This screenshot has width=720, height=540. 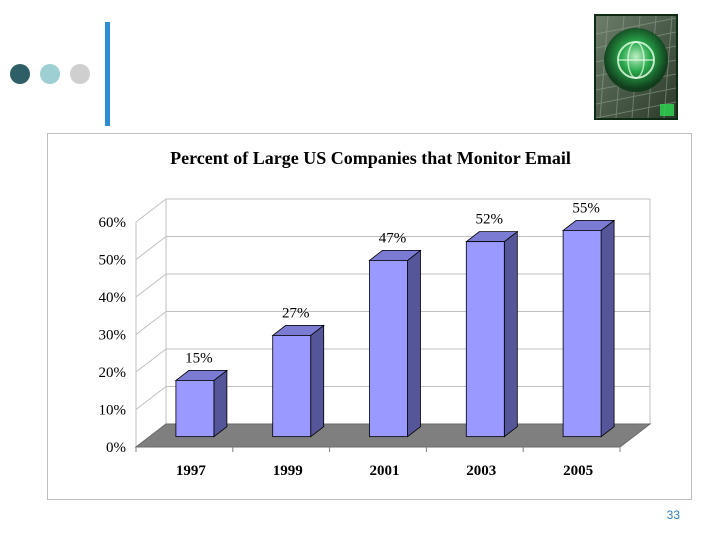 I want to click on x-tick-label: 1999, so click(x=288, y=471).